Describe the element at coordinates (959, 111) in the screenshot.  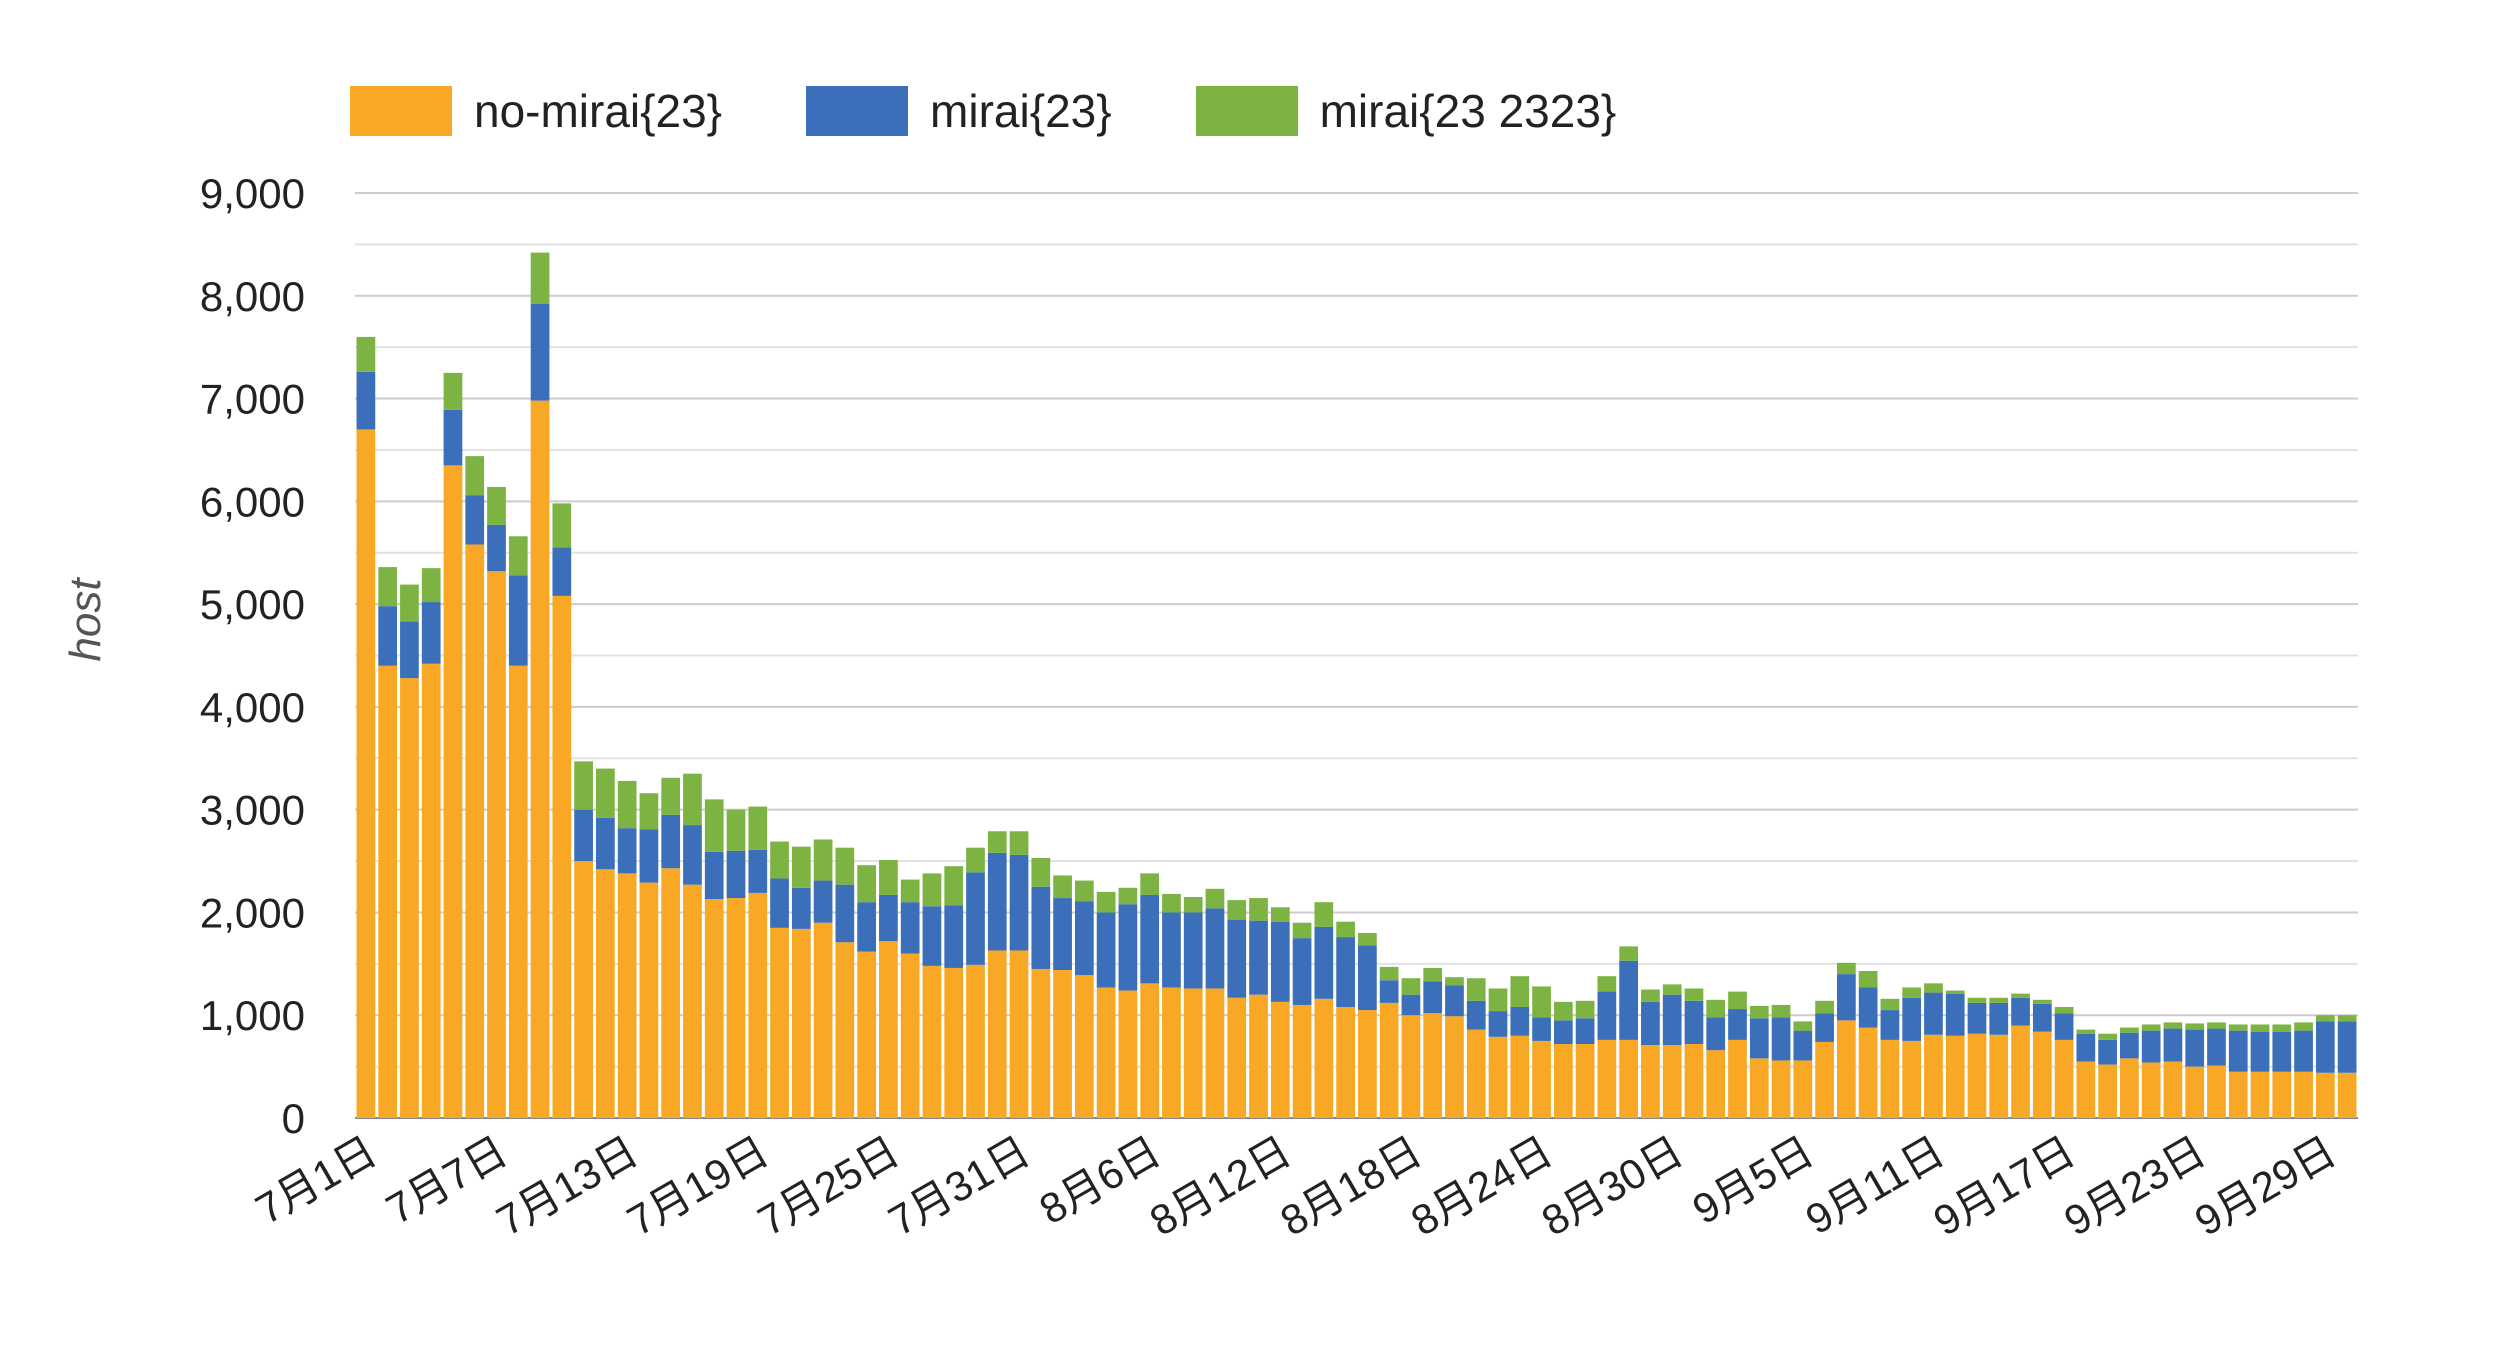
I see `legend-item-mirai-23: mirai{23}` at that location.